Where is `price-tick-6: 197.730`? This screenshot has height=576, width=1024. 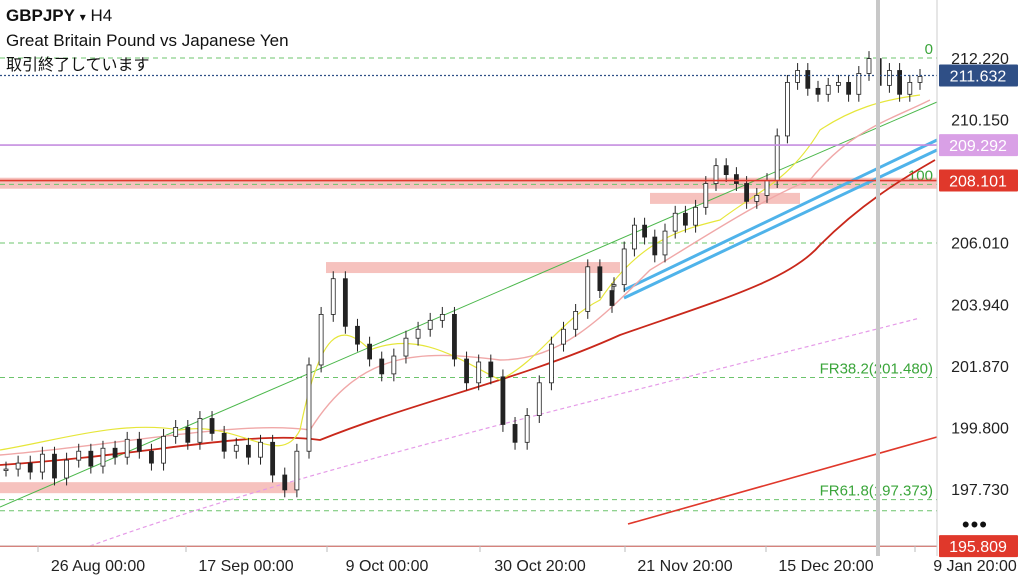 price-tick-6: 197.730 is located at coordinates (980, 490).